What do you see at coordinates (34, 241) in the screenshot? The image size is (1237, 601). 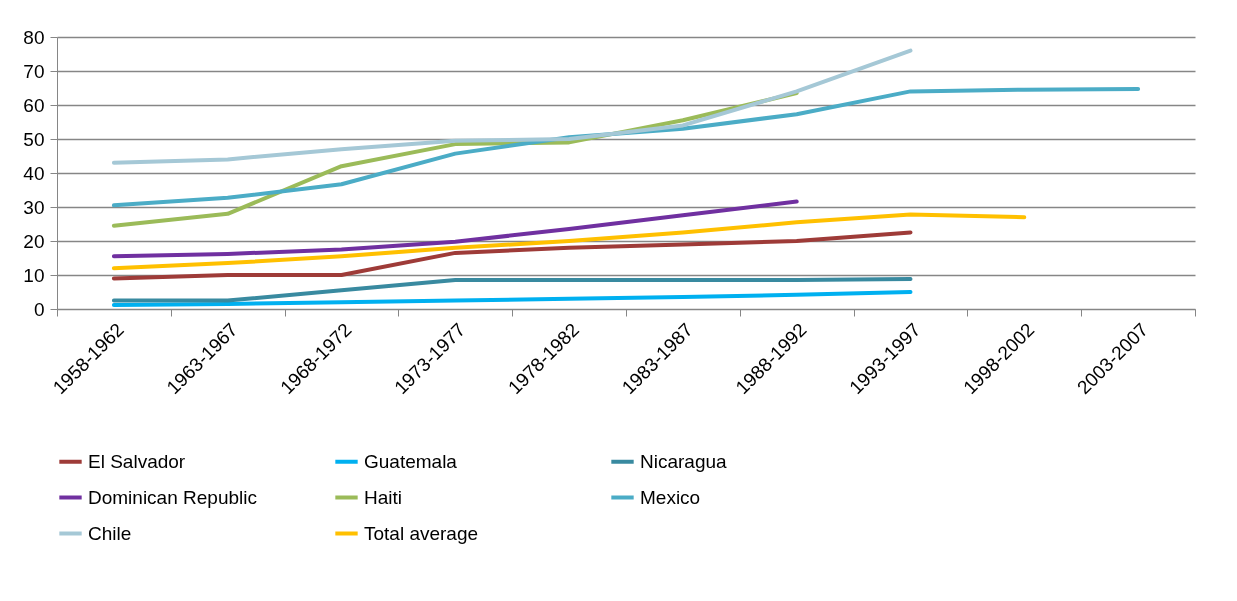 I see `y-tick-label: 20` at bounding box center [34, 241].